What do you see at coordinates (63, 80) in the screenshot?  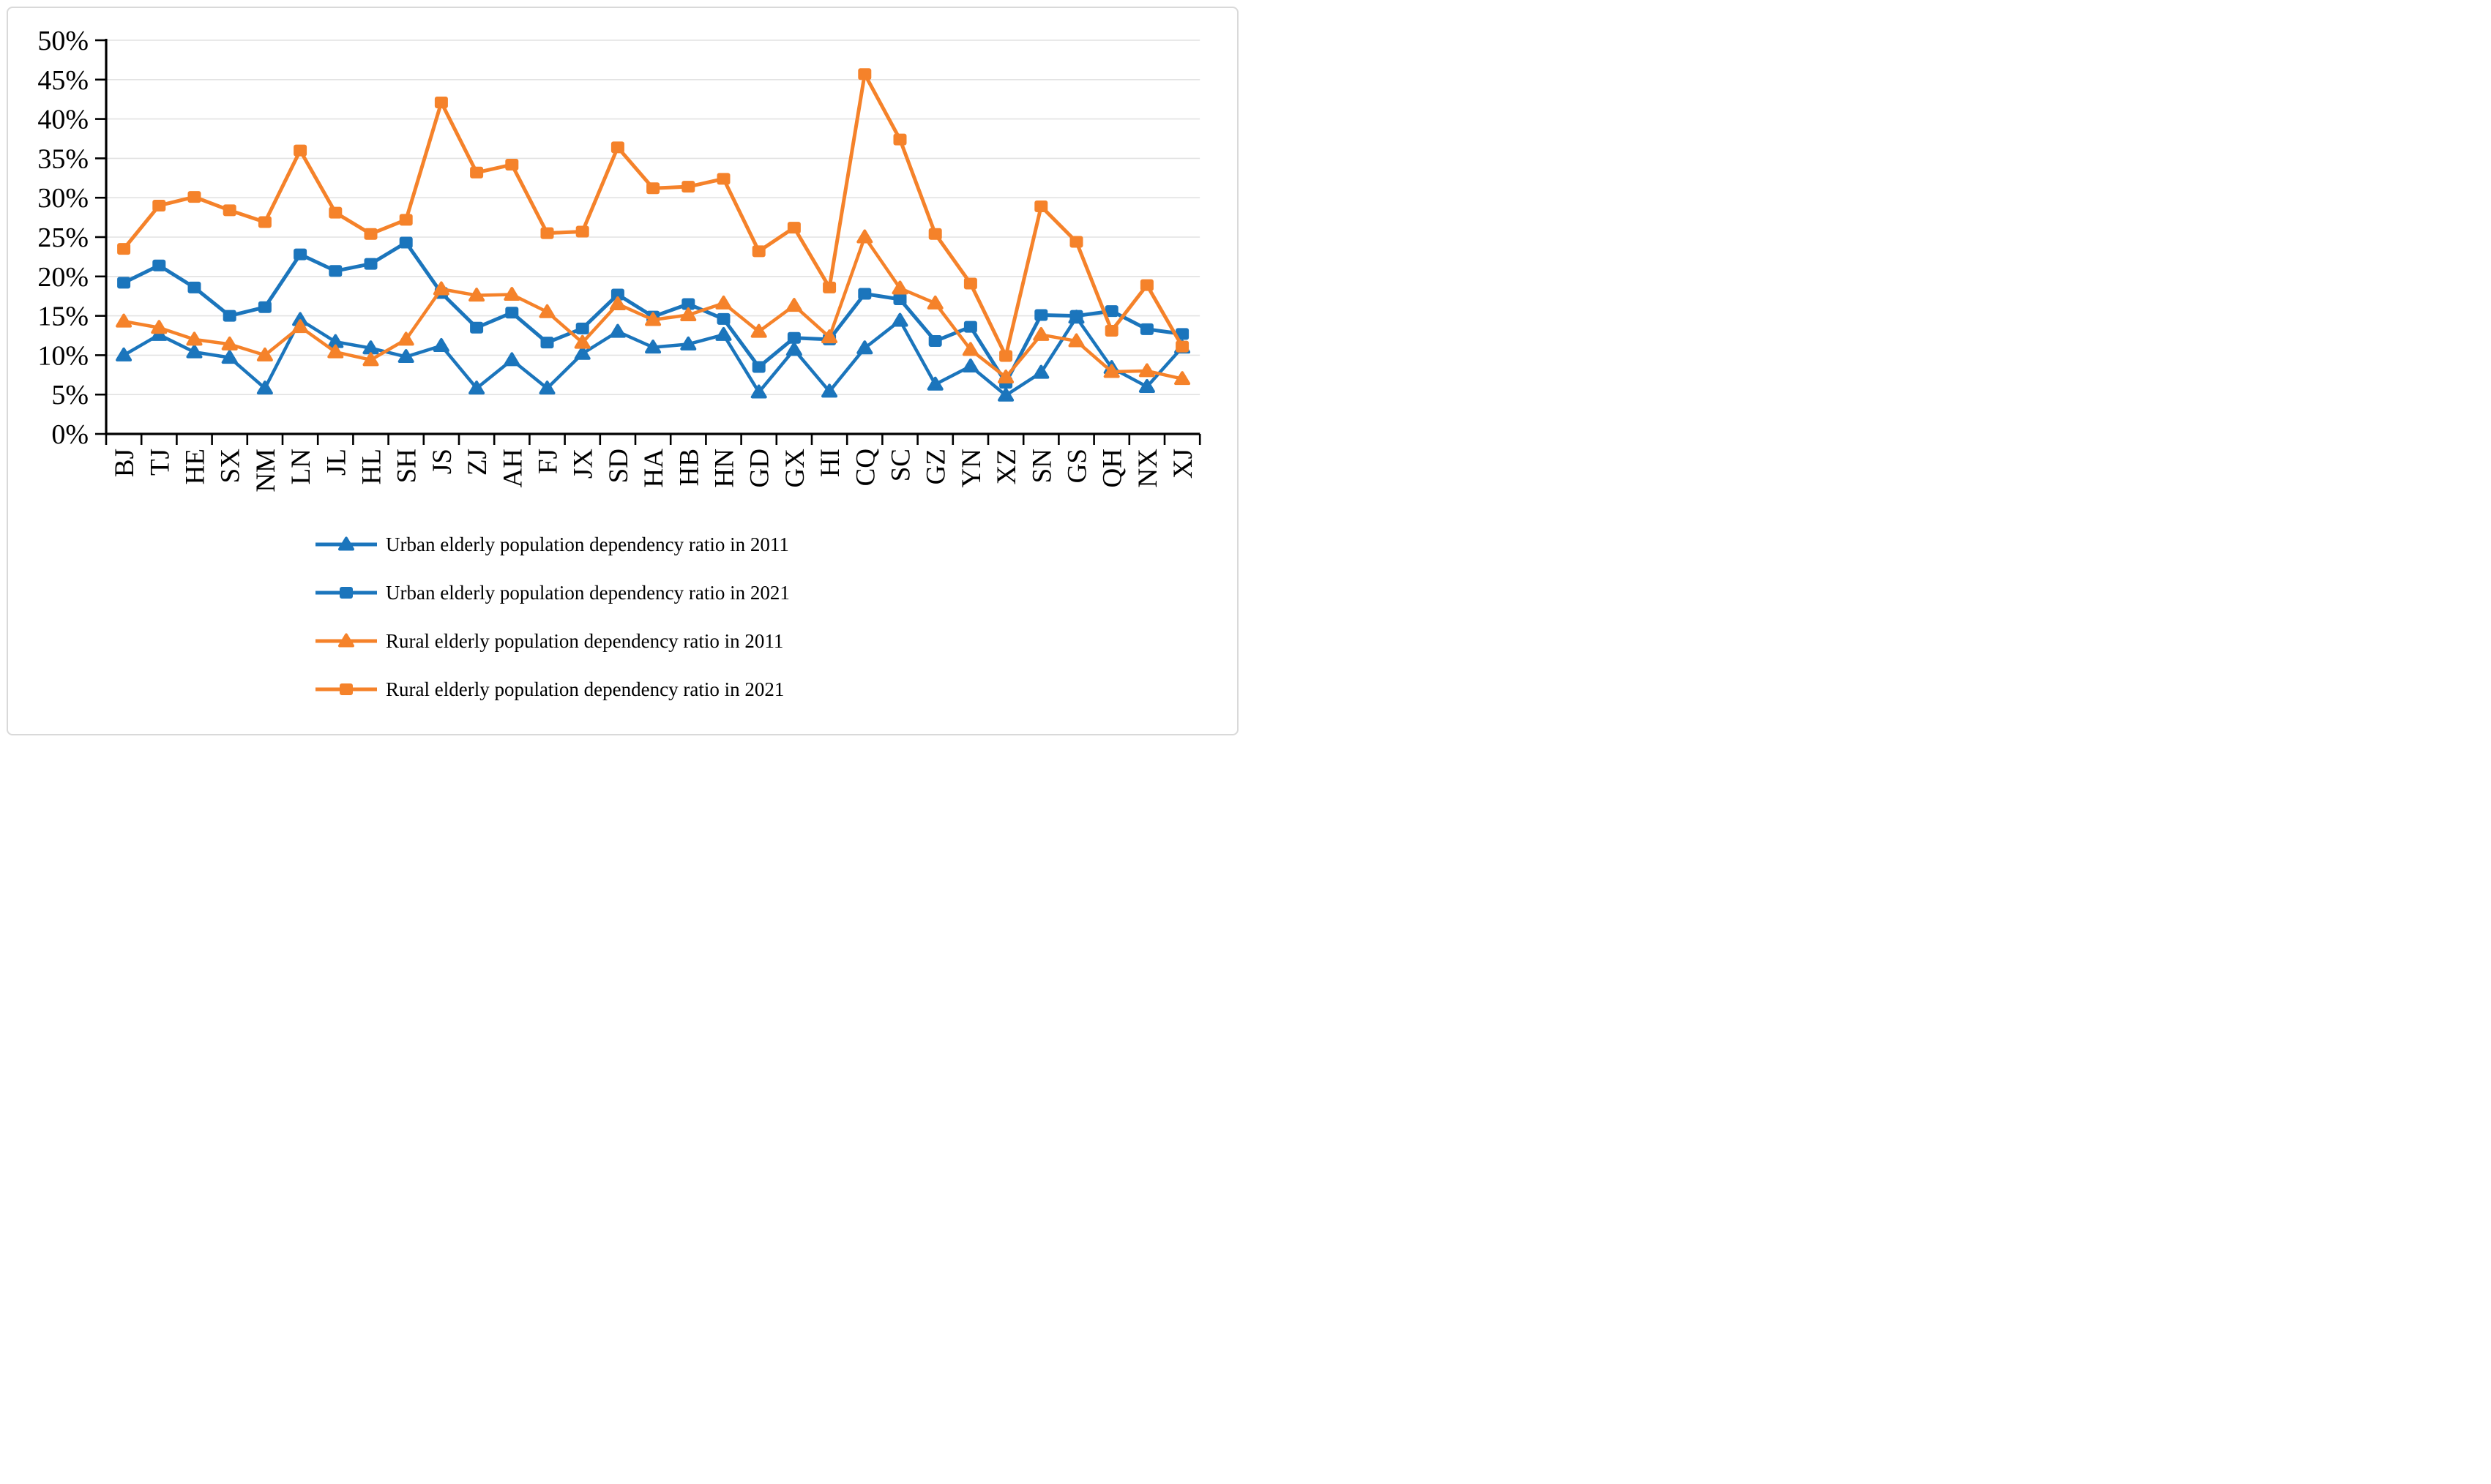 I see `y-tick-label: 45%` at bounding box center [63, 80].